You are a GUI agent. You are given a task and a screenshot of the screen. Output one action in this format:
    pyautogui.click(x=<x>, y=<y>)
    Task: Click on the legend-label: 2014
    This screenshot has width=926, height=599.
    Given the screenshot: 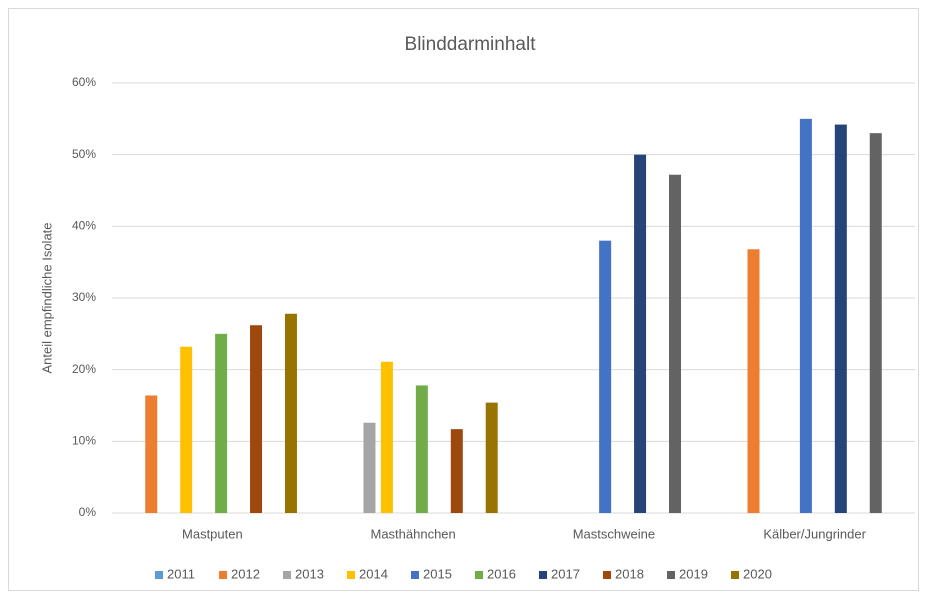 What is the action you would take?
    pyautogui.click(x=373, y=573)
    